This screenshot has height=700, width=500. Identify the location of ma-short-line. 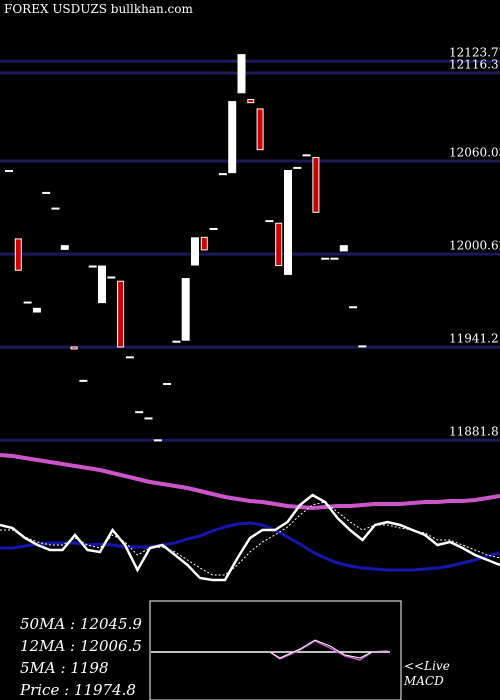
(250, 546).